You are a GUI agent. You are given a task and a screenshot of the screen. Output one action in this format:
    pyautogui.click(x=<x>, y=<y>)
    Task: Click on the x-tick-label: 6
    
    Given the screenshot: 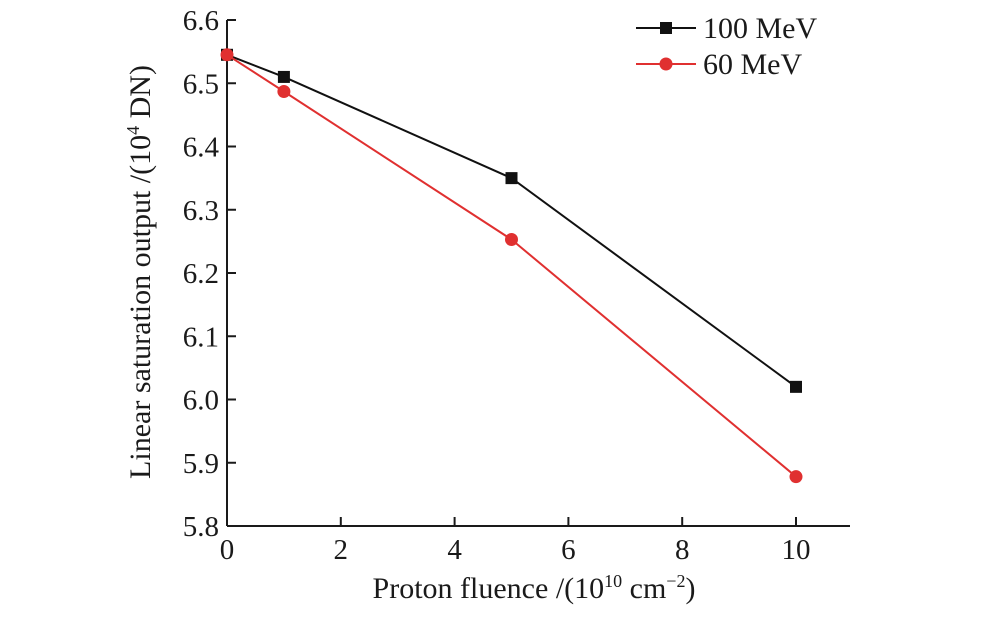 What is the action you would take?
    pyautogui.click(x=568, y=550)
    